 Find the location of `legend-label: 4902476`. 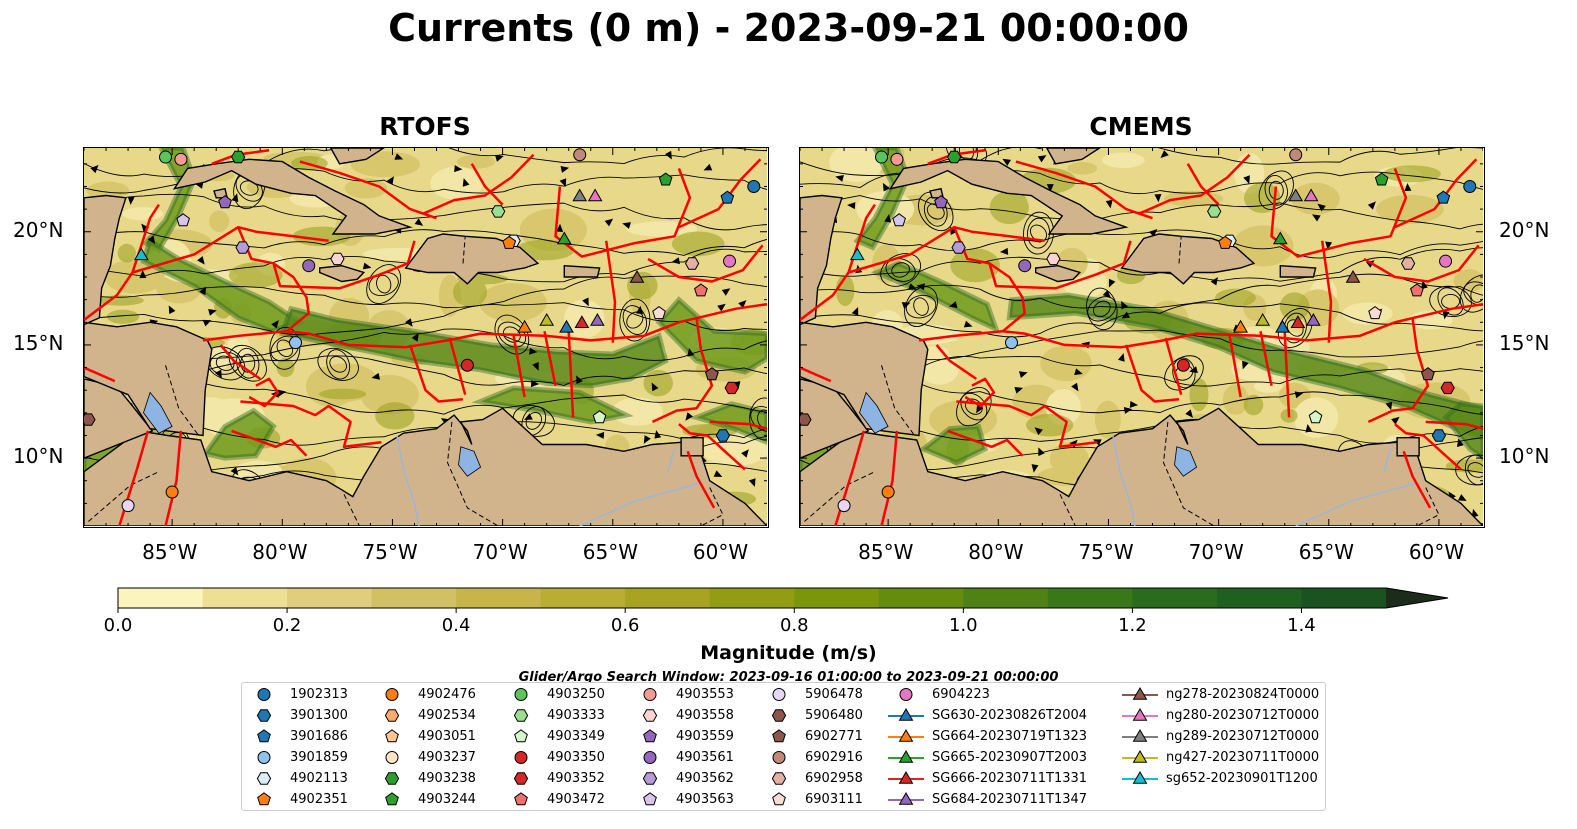

legend-label: 4902476 is located at coordinates (447, 694).